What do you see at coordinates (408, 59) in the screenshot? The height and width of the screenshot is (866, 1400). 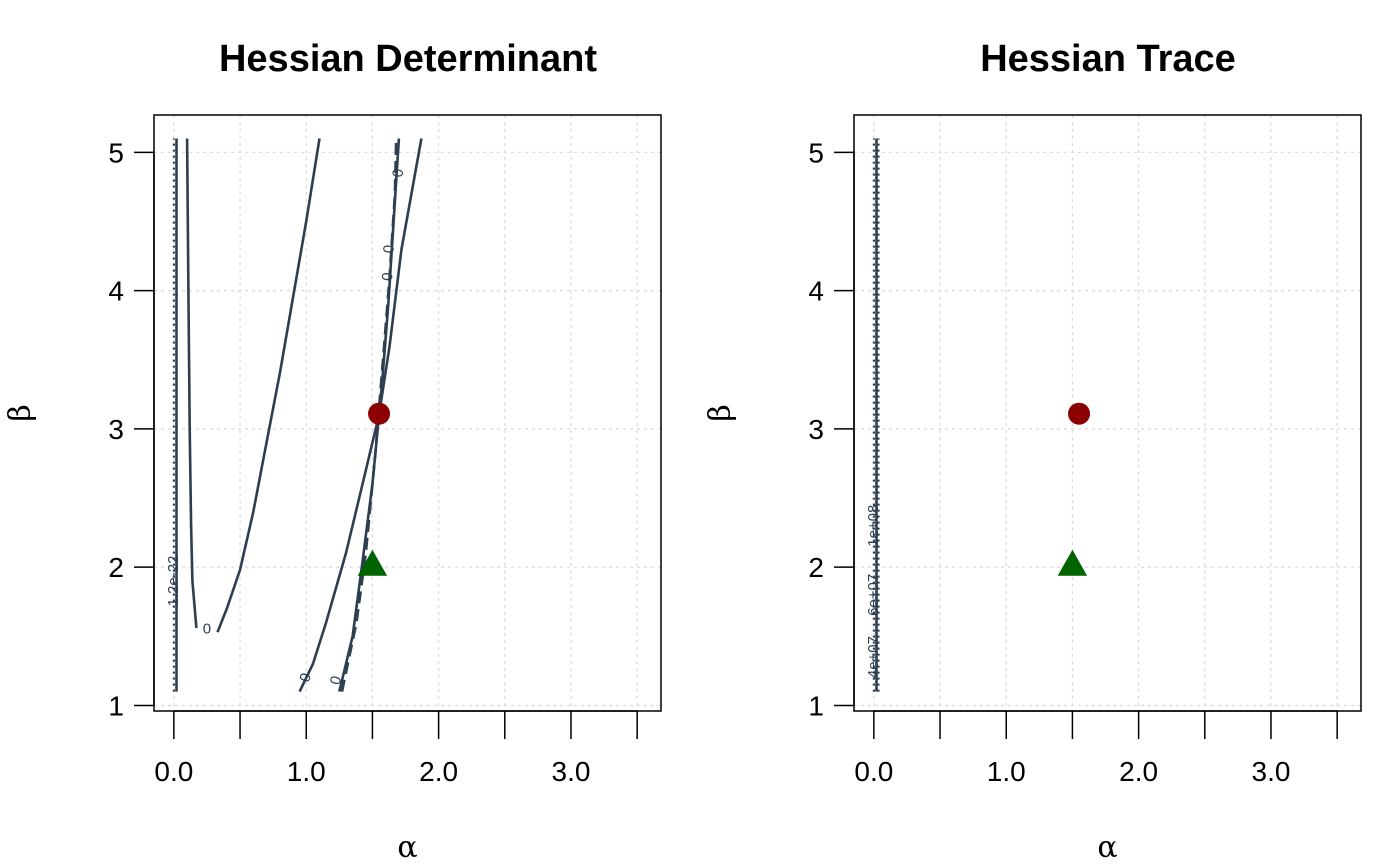 I see `chart-title: Hessian Determinant` at bounding box center [408, 59].